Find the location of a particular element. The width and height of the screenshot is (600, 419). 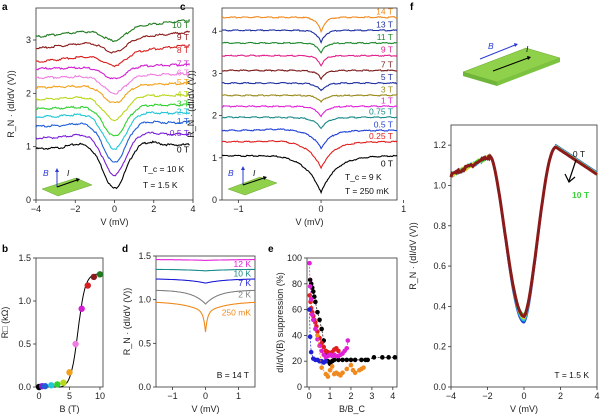

sample-slab-side is located at coordinates (528, 72).